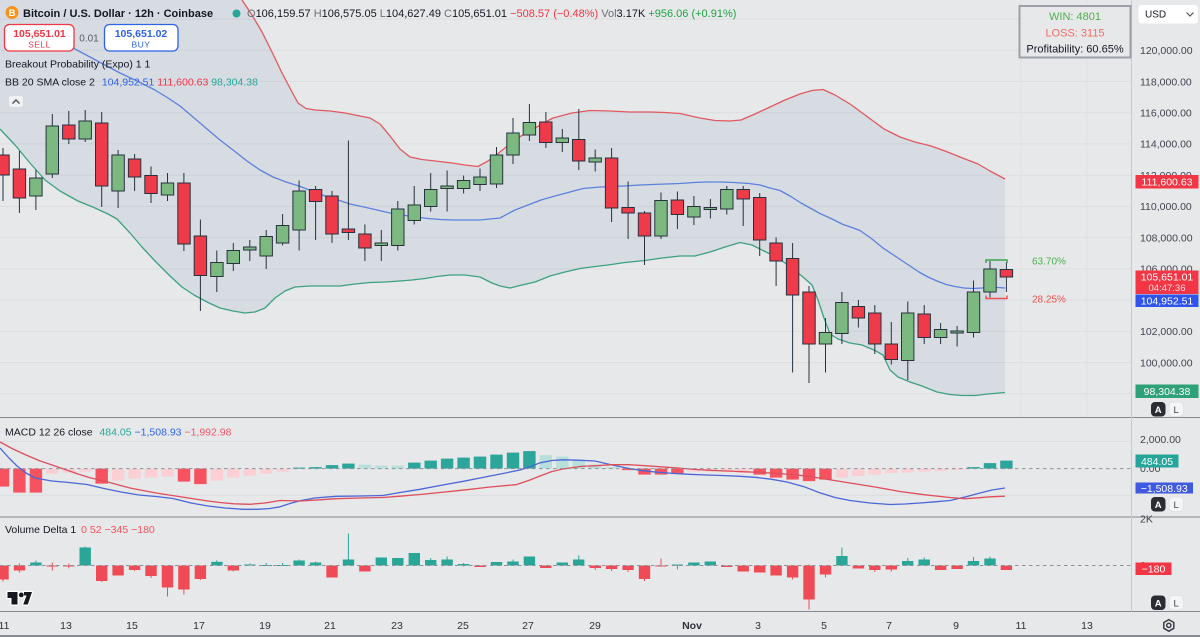 The image size is (1200, 637). I want to click on svg-text: 120,000.00, so click(1166, 51).